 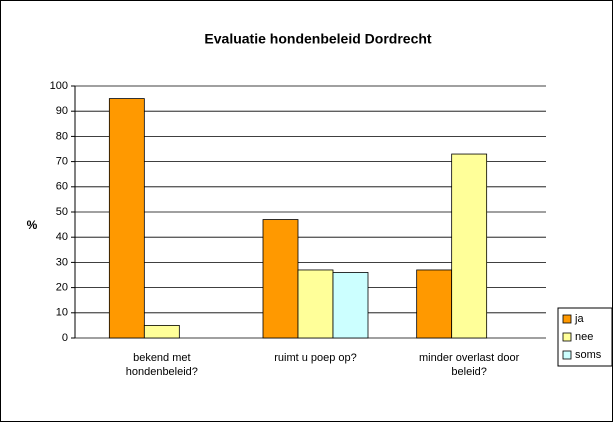 I want to click on y-tick-label: 0, so click(x=65, y=338).